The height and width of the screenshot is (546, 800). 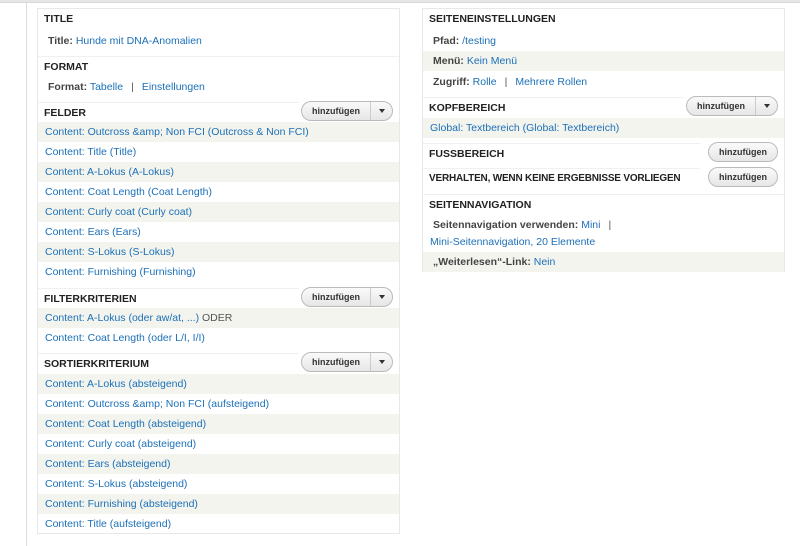 I want to click on sort-add-dropdown, so click(x=381, y=362).